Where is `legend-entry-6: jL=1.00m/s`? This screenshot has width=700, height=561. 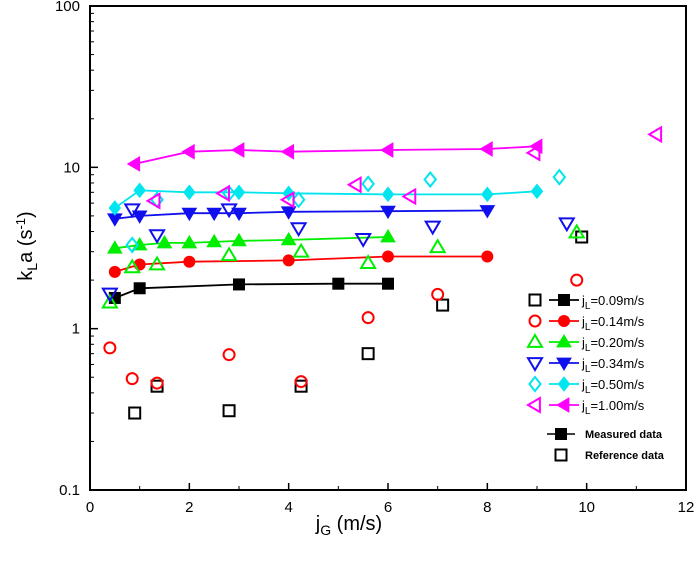 legend-entry-6: jL=1.00m/s is located at coordinates (585, 406).